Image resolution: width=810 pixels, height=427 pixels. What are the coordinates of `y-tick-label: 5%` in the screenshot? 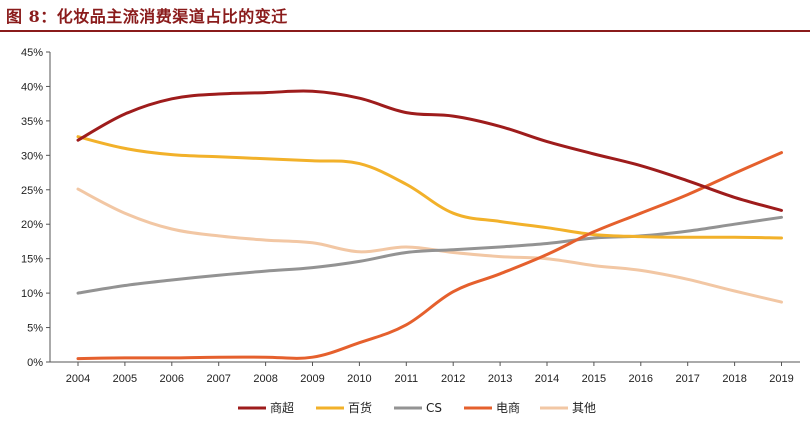 It's located at (35, 329).